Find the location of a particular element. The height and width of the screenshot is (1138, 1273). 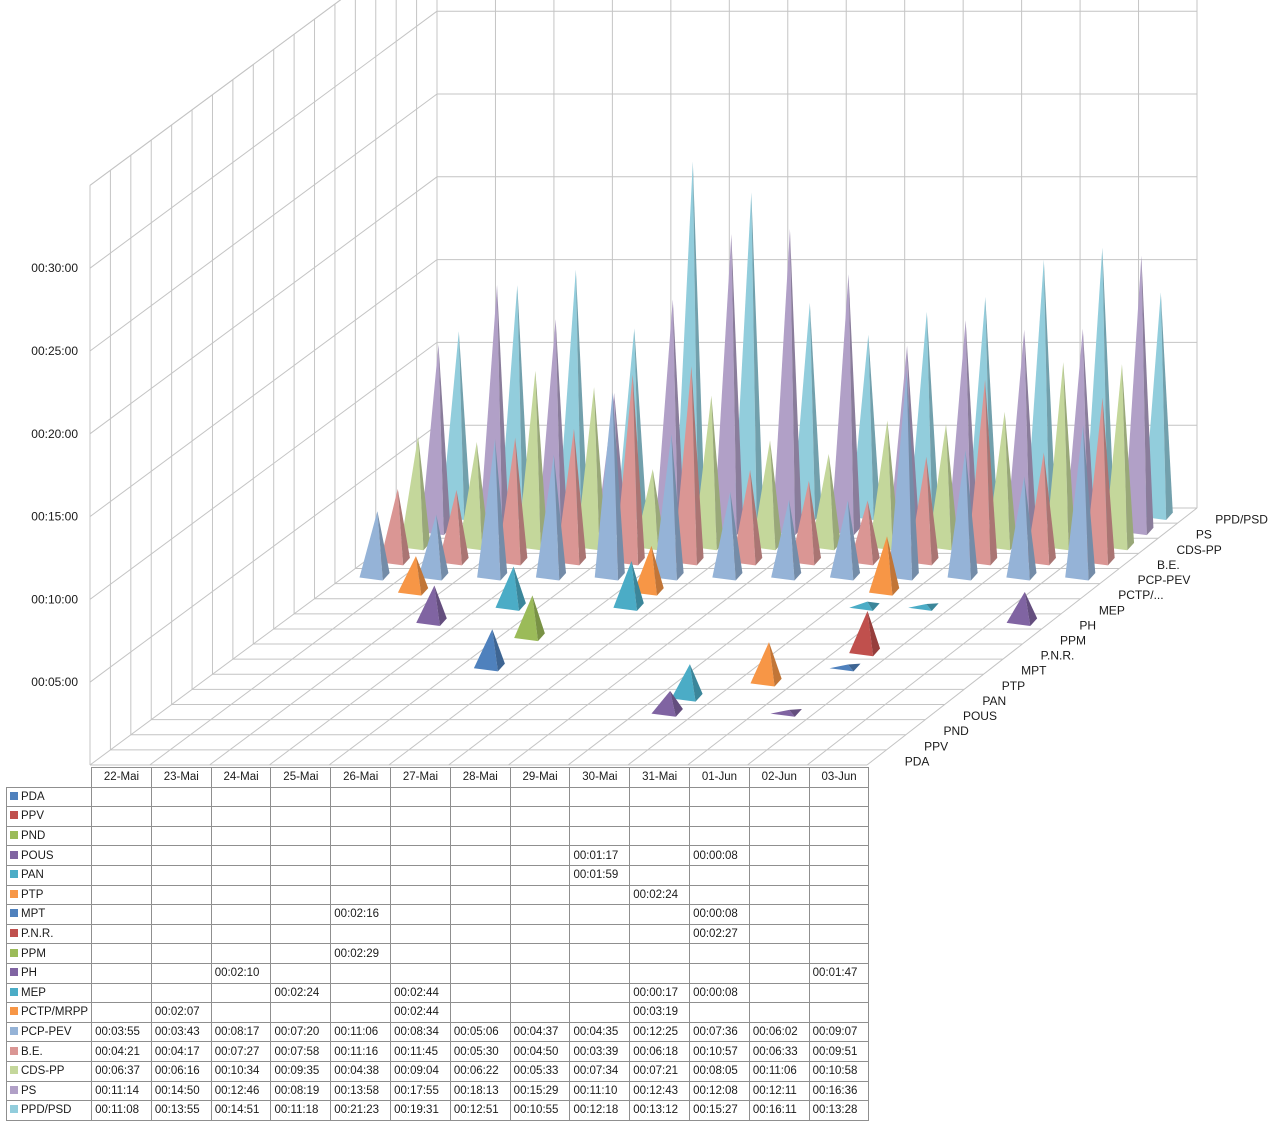

legend-swatch-icon is located at coordinates (14, 815).